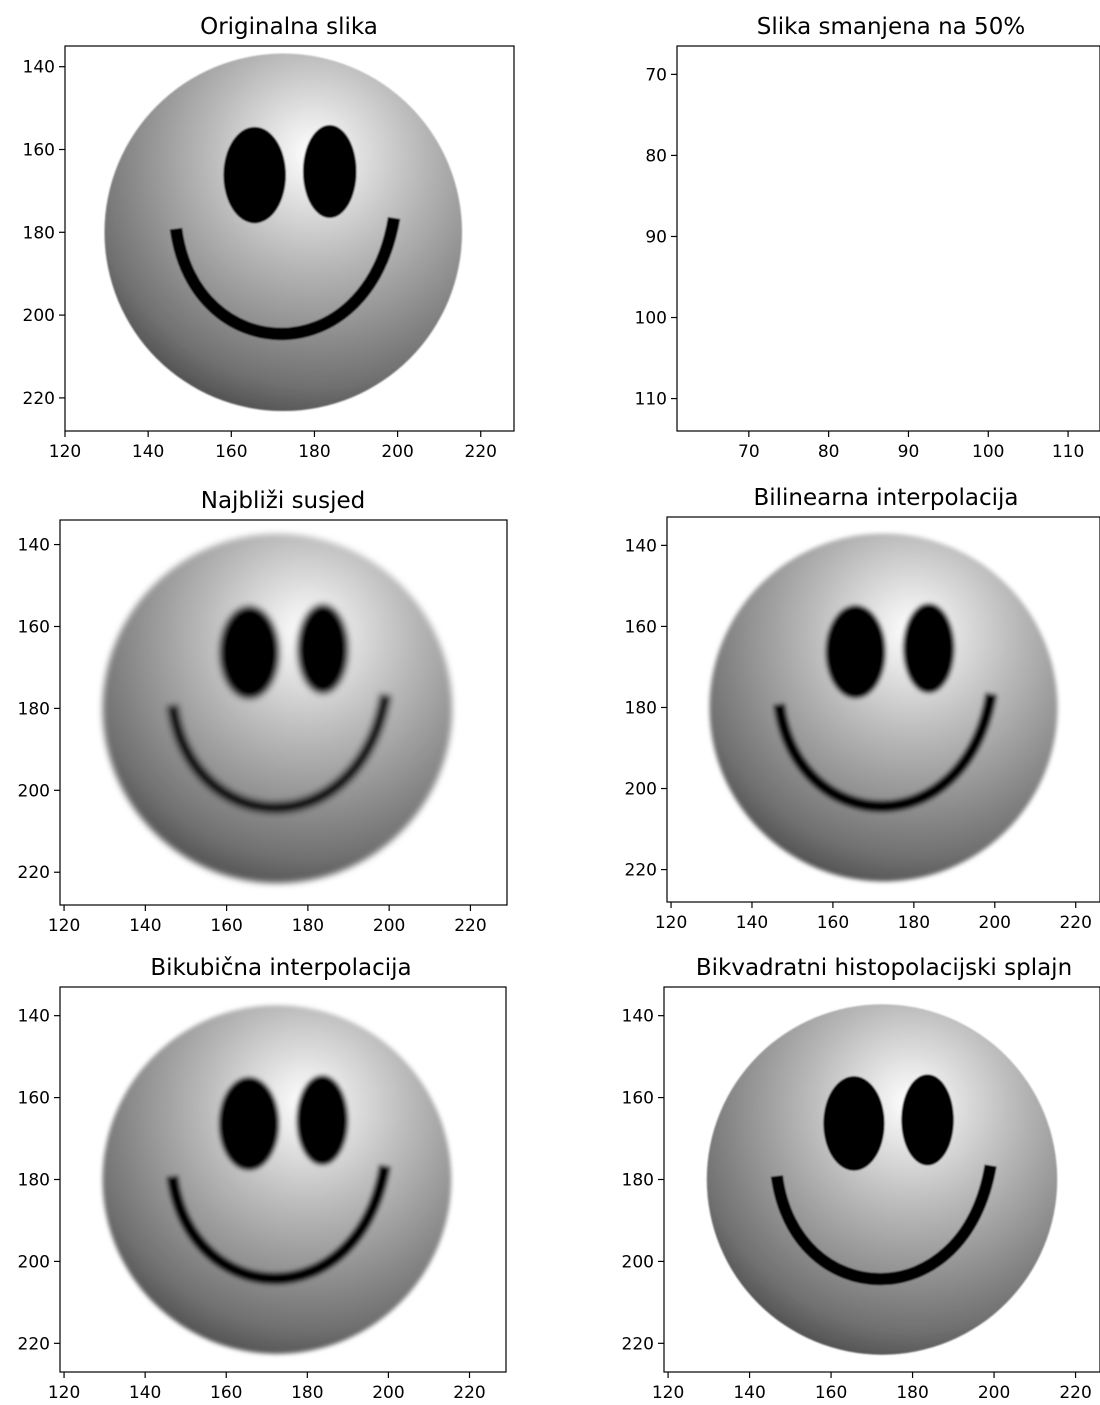 This screenshot has height=1405, width=1100. What do you see at coordinates (1068, 452) in the screenshot?
I see `x-tick-label: 110` at bounding box center [1068, 452].